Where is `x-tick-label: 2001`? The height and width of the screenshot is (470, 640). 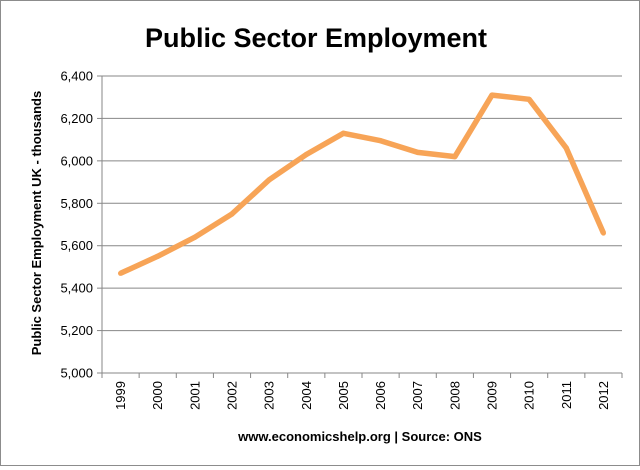 x-tick-label: 2001 is located at coordinates (194, 395).